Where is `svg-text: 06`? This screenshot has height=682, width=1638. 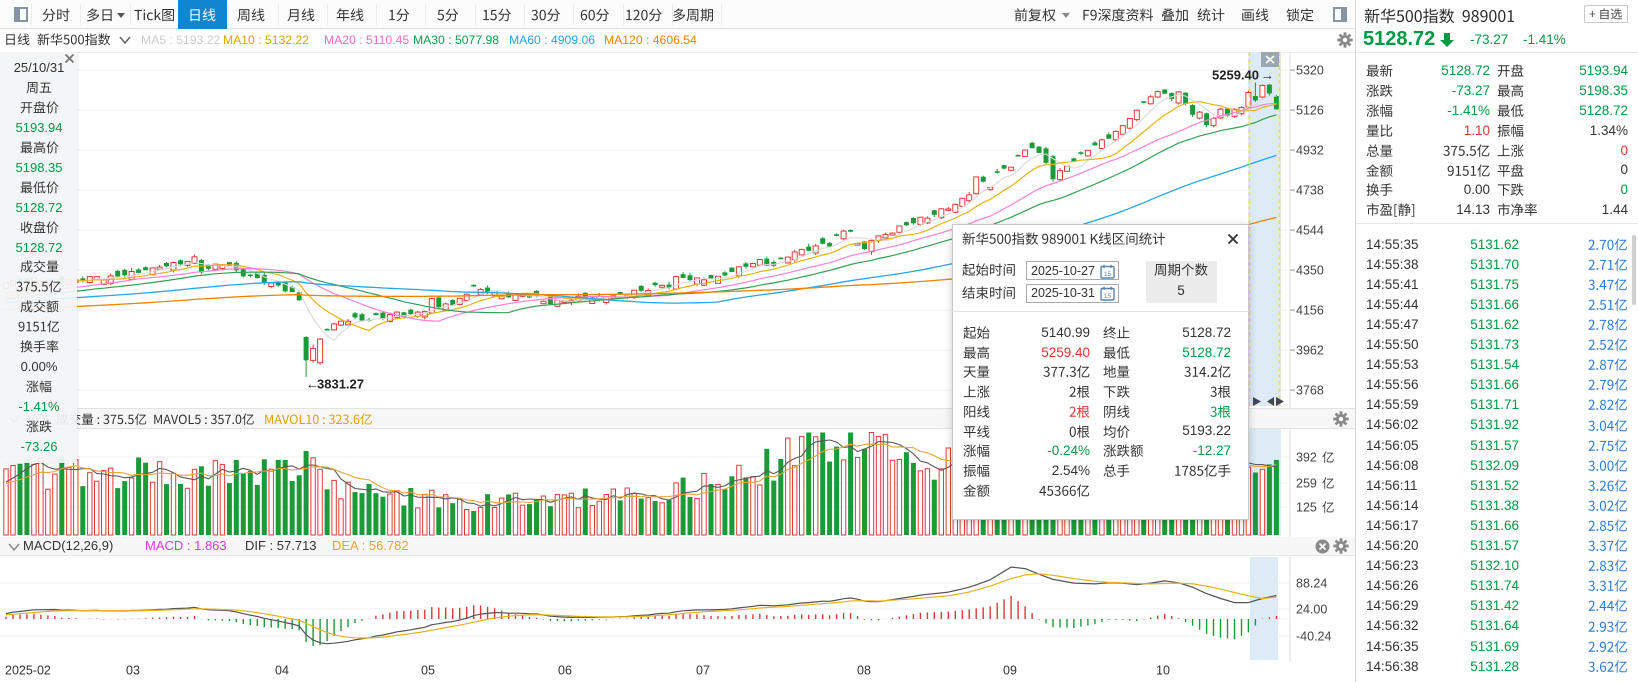
svg-text: 06 is located at coordinates (565, 670).